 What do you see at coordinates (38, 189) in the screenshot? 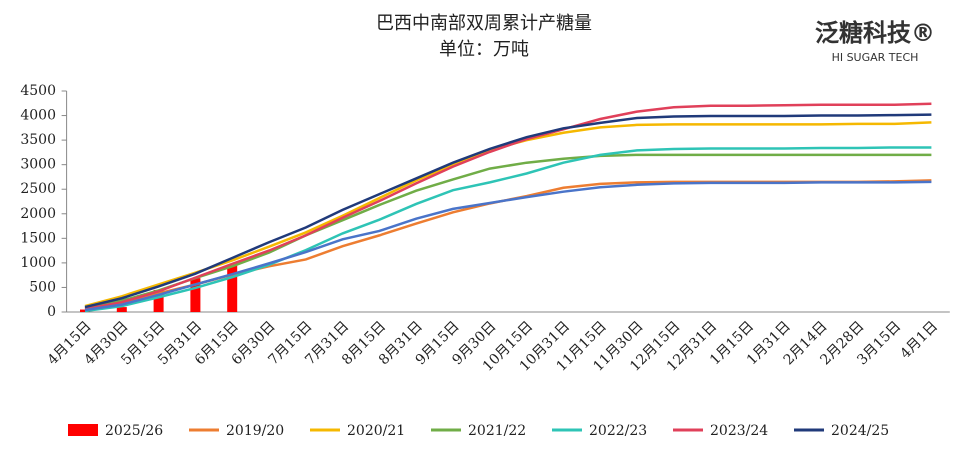
I see `y-tick-label: 2500` at bounding box center [38, 189].